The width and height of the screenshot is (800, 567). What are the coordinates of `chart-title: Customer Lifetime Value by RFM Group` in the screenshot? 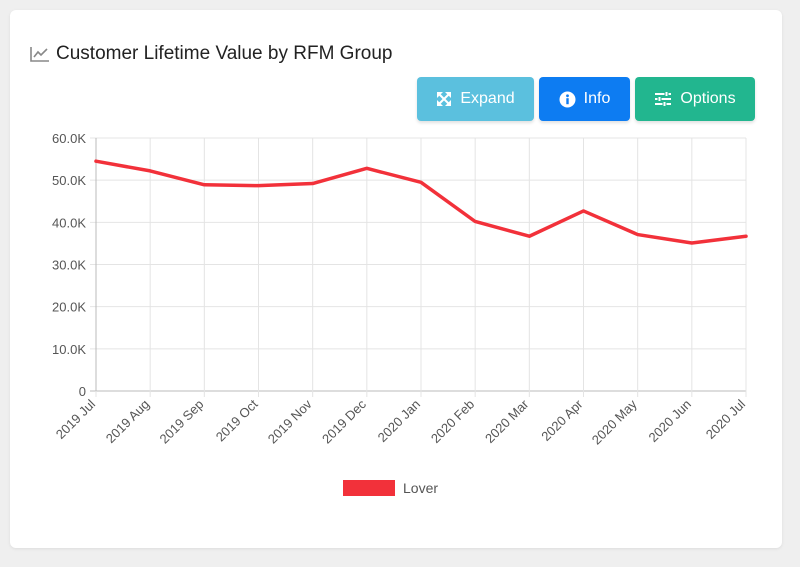 It's located at (224, 53).